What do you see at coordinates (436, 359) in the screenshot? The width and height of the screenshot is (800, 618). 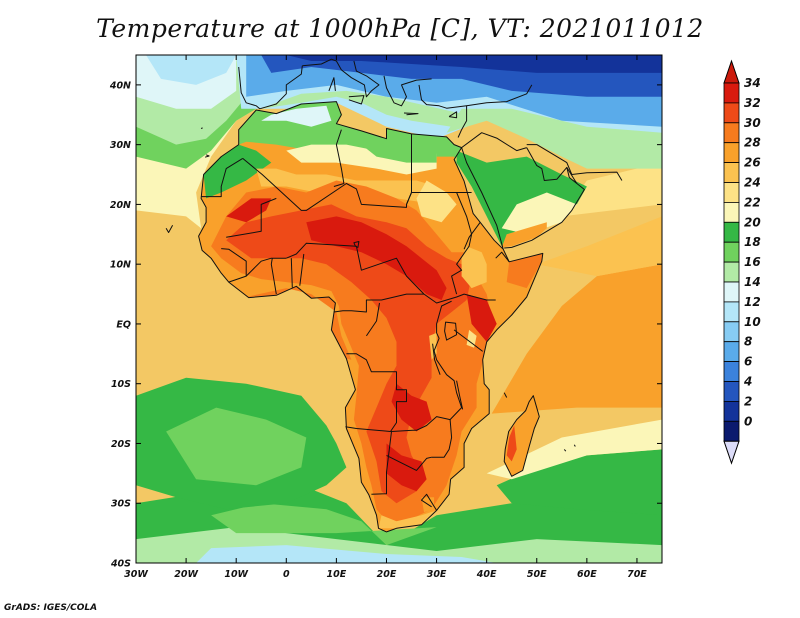 I see `lake-tanganyika` at bounding box center [436, 359].